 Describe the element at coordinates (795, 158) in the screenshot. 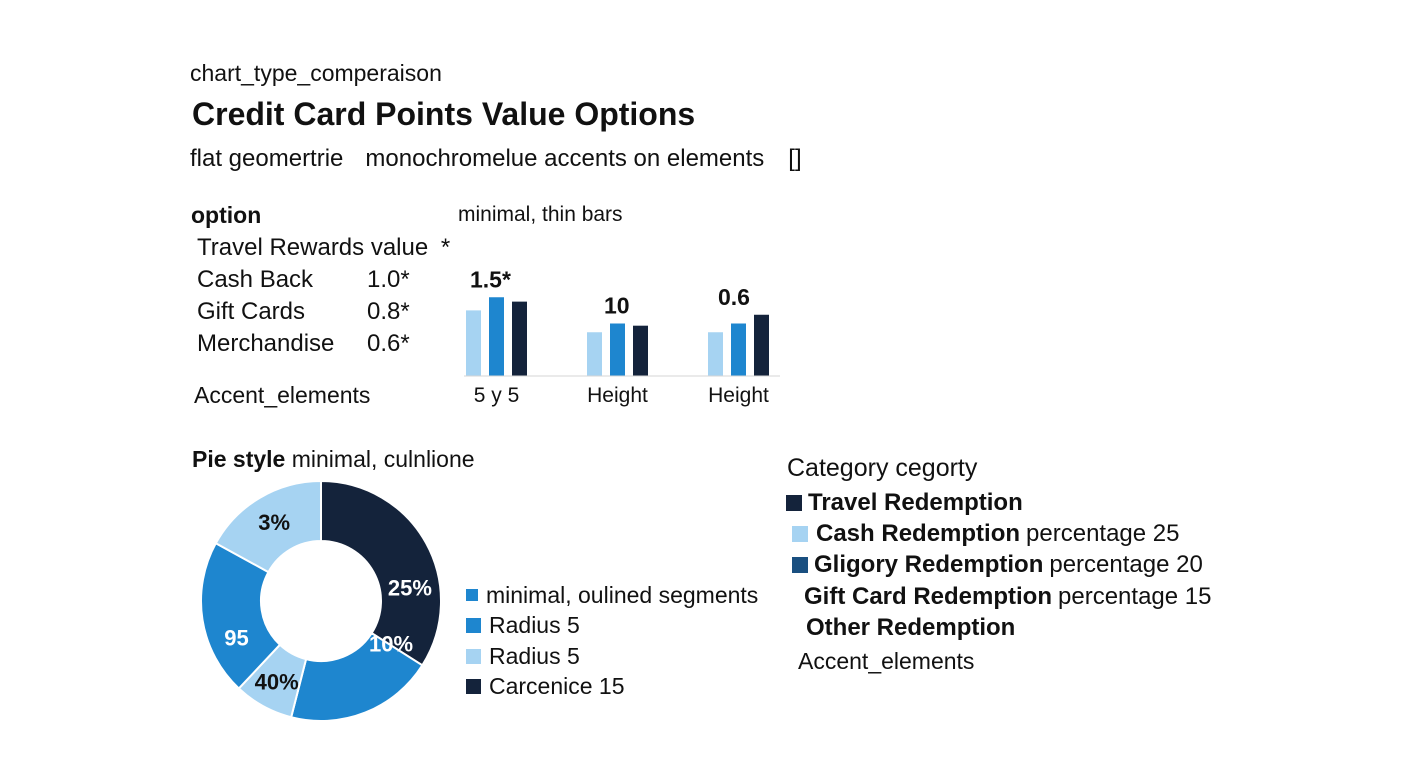

I see `subtitle-brackets: []` at that location.